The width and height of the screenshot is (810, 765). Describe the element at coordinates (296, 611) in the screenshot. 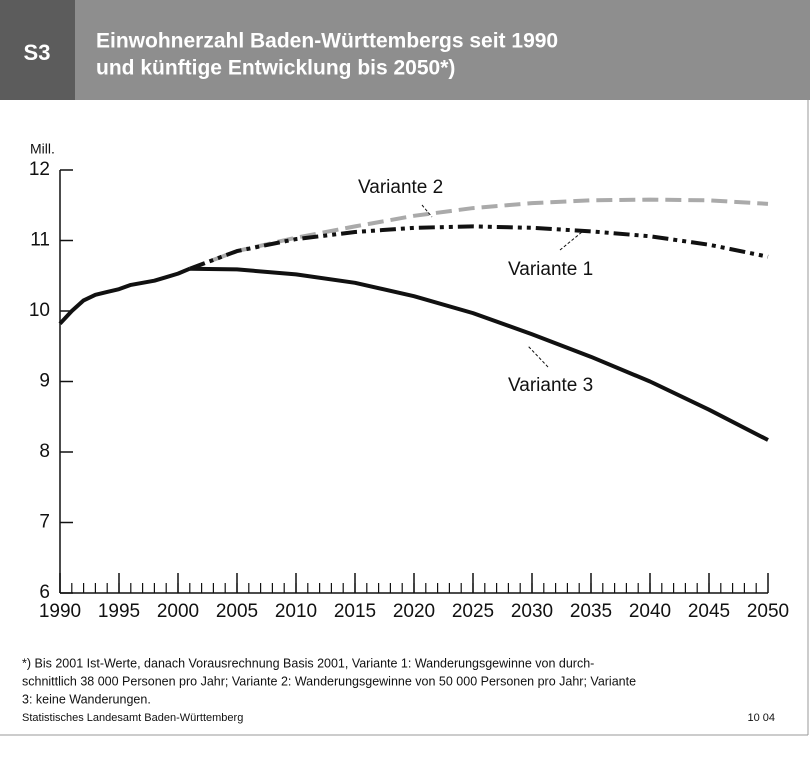

I see `x-tick-label: 2010` at that location.